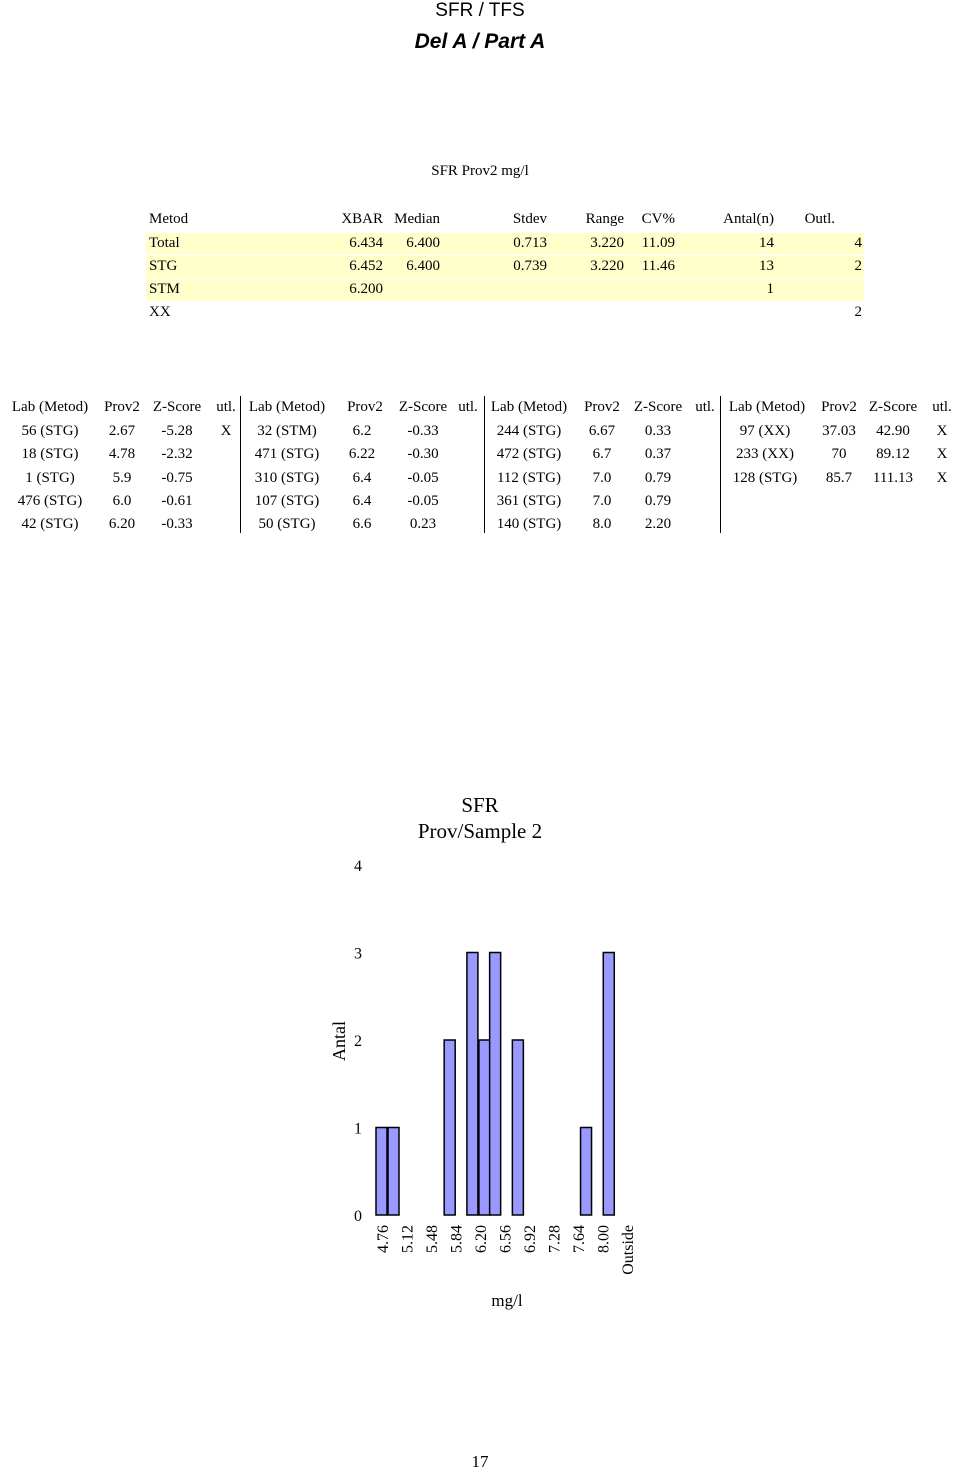 The height and width of the screenshot is (1474, 960). Describe the element at coordinates (604, 219) in the screenshot. I see `summary-header-cell: Range` at that location.